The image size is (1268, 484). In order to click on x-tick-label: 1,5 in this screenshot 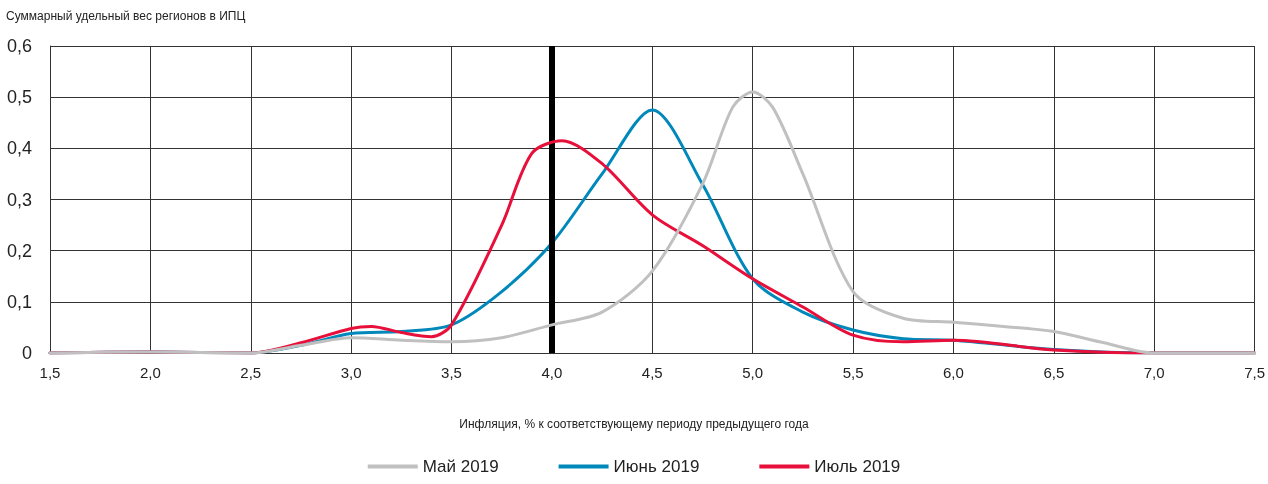, I will do `click(50, 372)`.